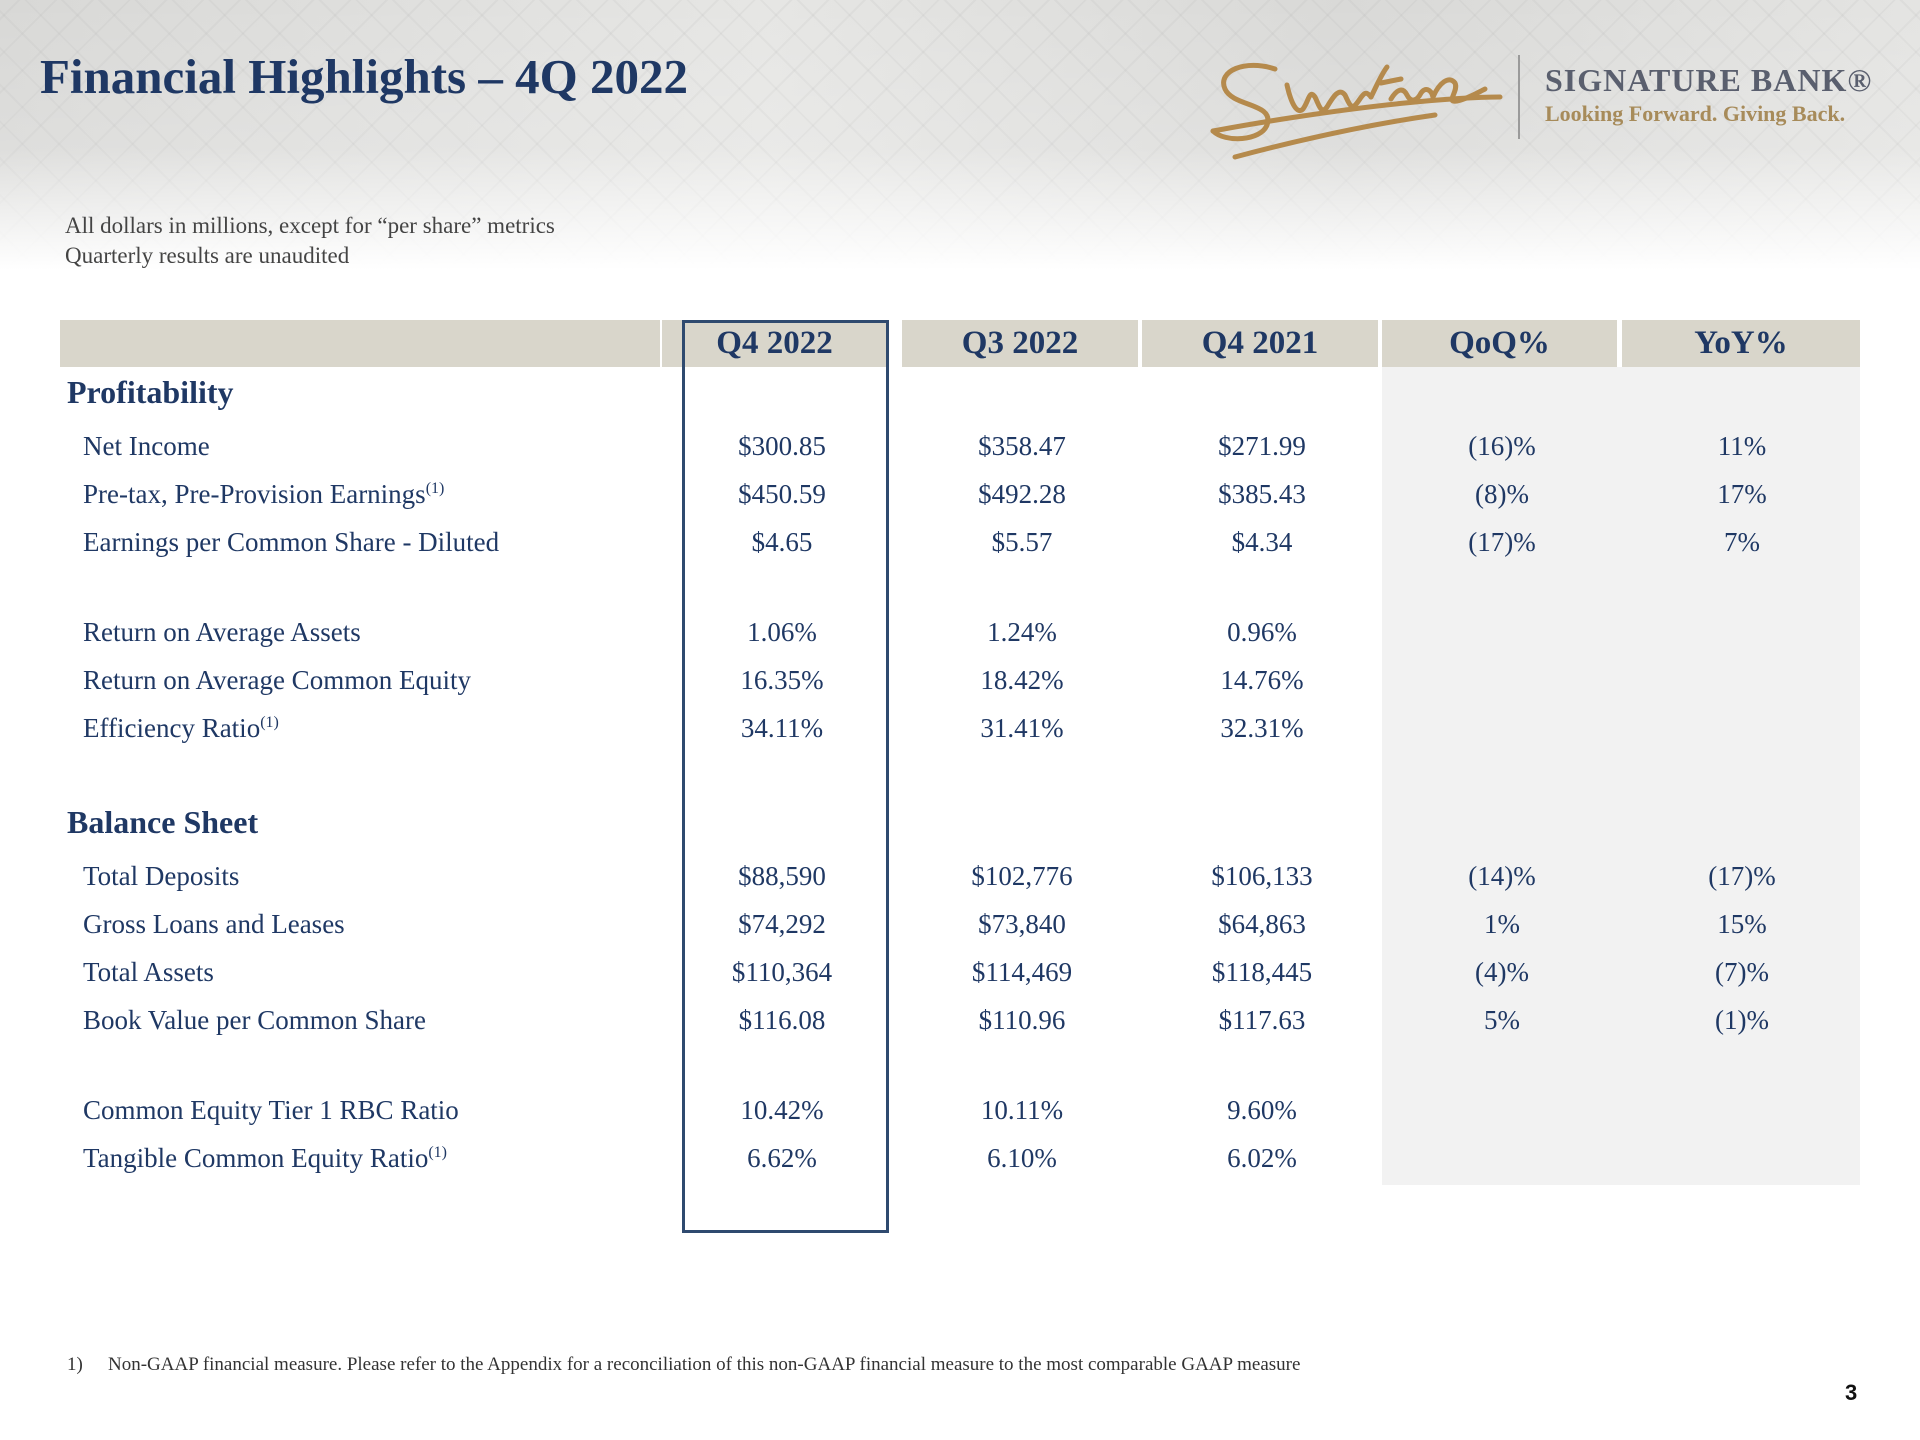 This screenshot has height=1440, width=1920. I want to click on value-qoq: (8)%, so click(1502, 494).